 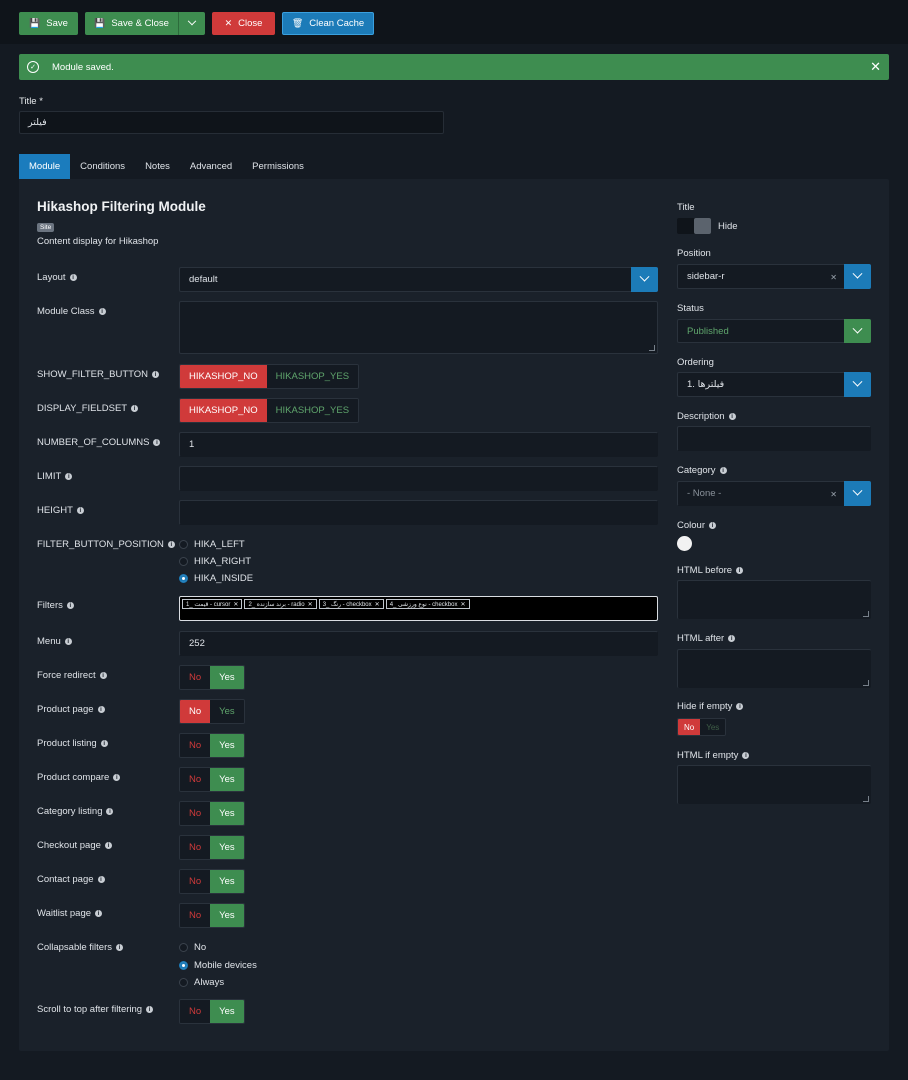 I want to click on category-listing-no: No, so click(x=195, y=813).